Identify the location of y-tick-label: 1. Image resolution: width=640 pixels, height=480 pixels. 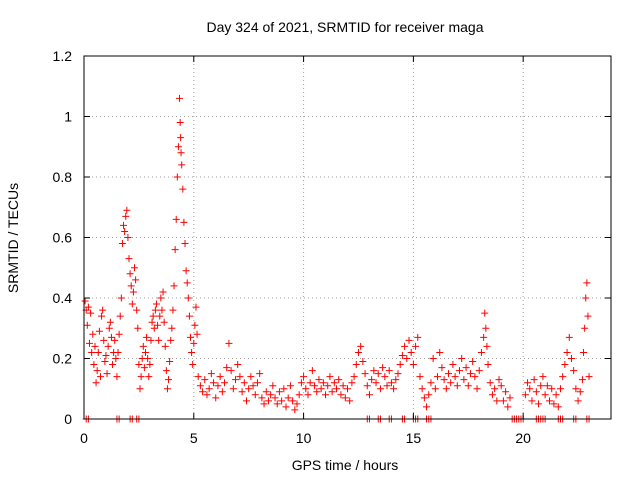
(68, 117).